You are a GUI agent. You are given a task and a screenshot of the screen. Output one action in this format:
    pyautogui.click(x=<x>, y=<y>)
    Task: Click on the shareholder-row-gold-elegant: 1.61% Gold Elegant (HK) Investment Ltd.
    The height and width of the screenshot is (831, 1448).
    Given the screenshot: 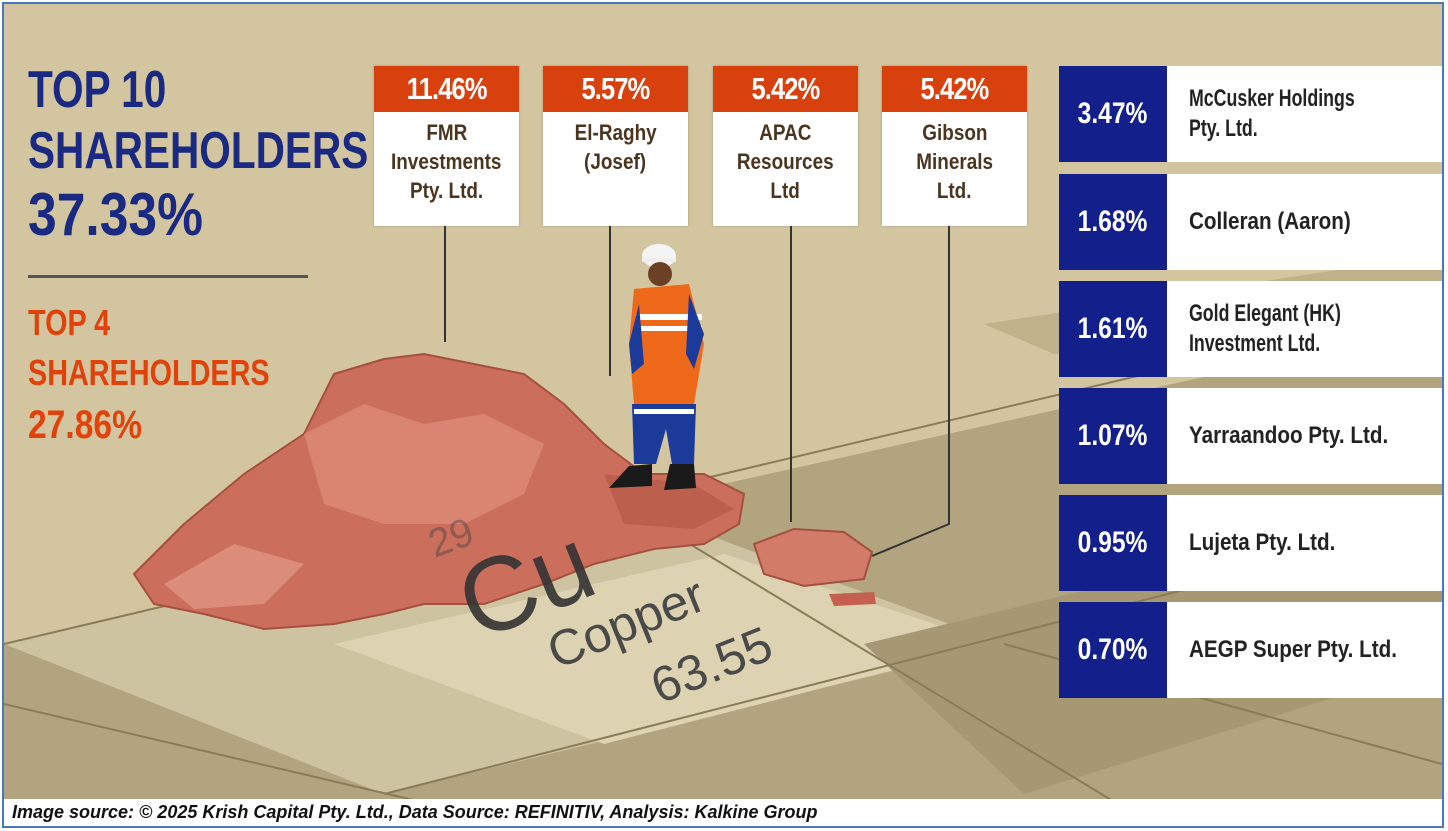 What is the action you would take?
    pyautogui.click(x=1250, y=329)
    